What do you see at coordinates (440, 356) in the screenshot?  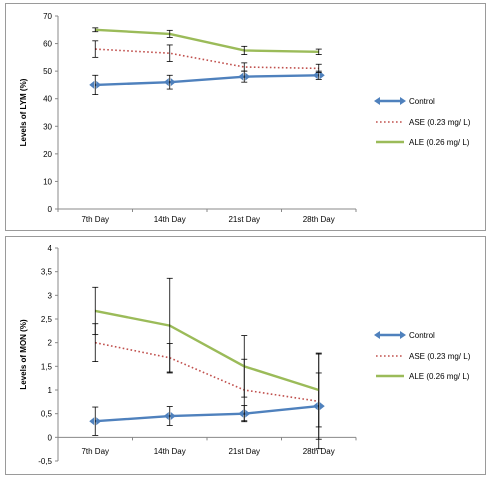 I see `mon-legend-label-ase-0-23-mg-l: ASE (0.23 mg/ L)` at bounding box center [440, 356].